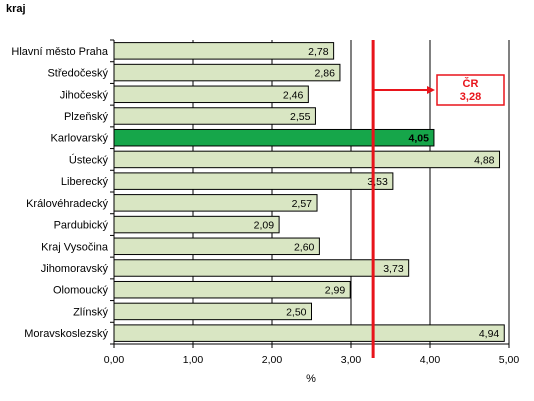 The image size is (534, 401). Describe the element at coordinates (304, 247) in the screenshot. I see `value-label: 2,60` at that location.